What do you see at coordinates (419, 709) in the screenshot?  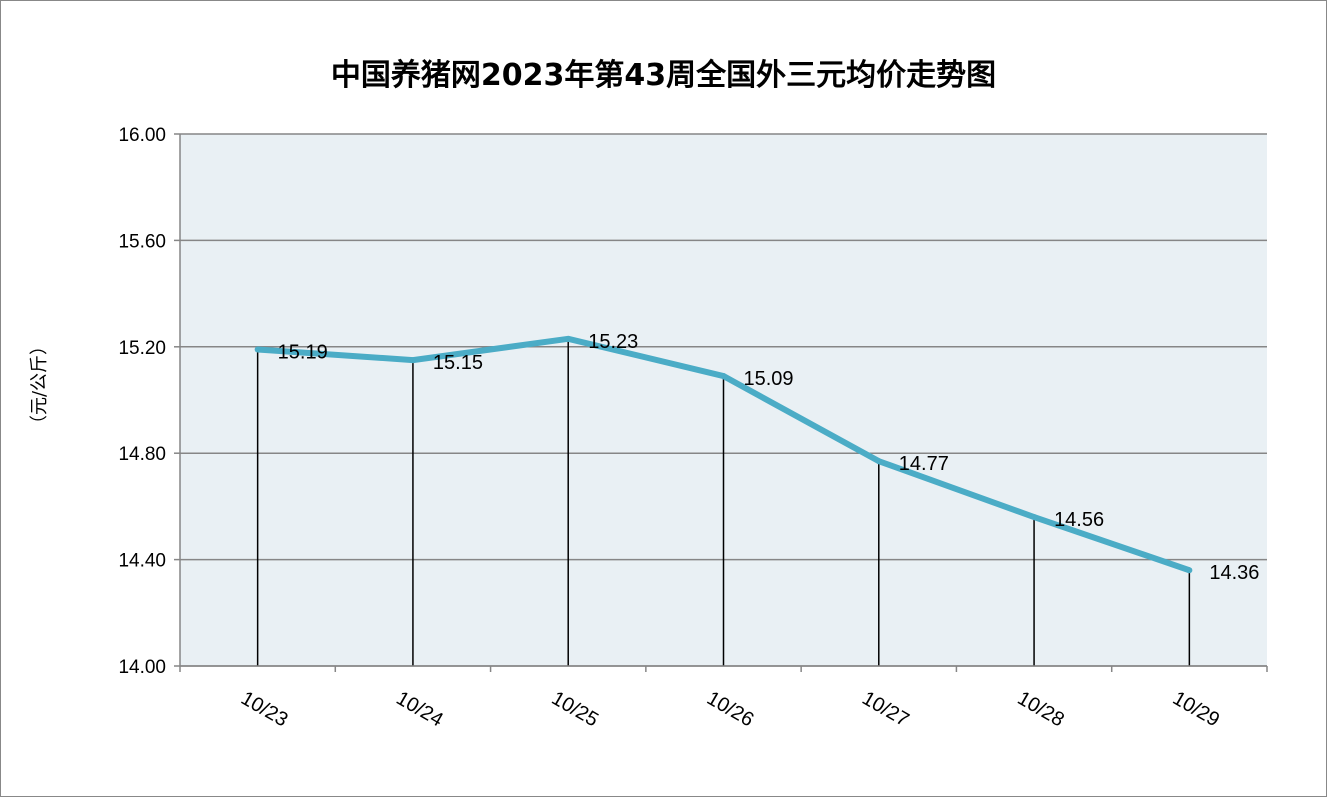 I see `x-tick-label: 10/24` at bounding box center [419, 709].